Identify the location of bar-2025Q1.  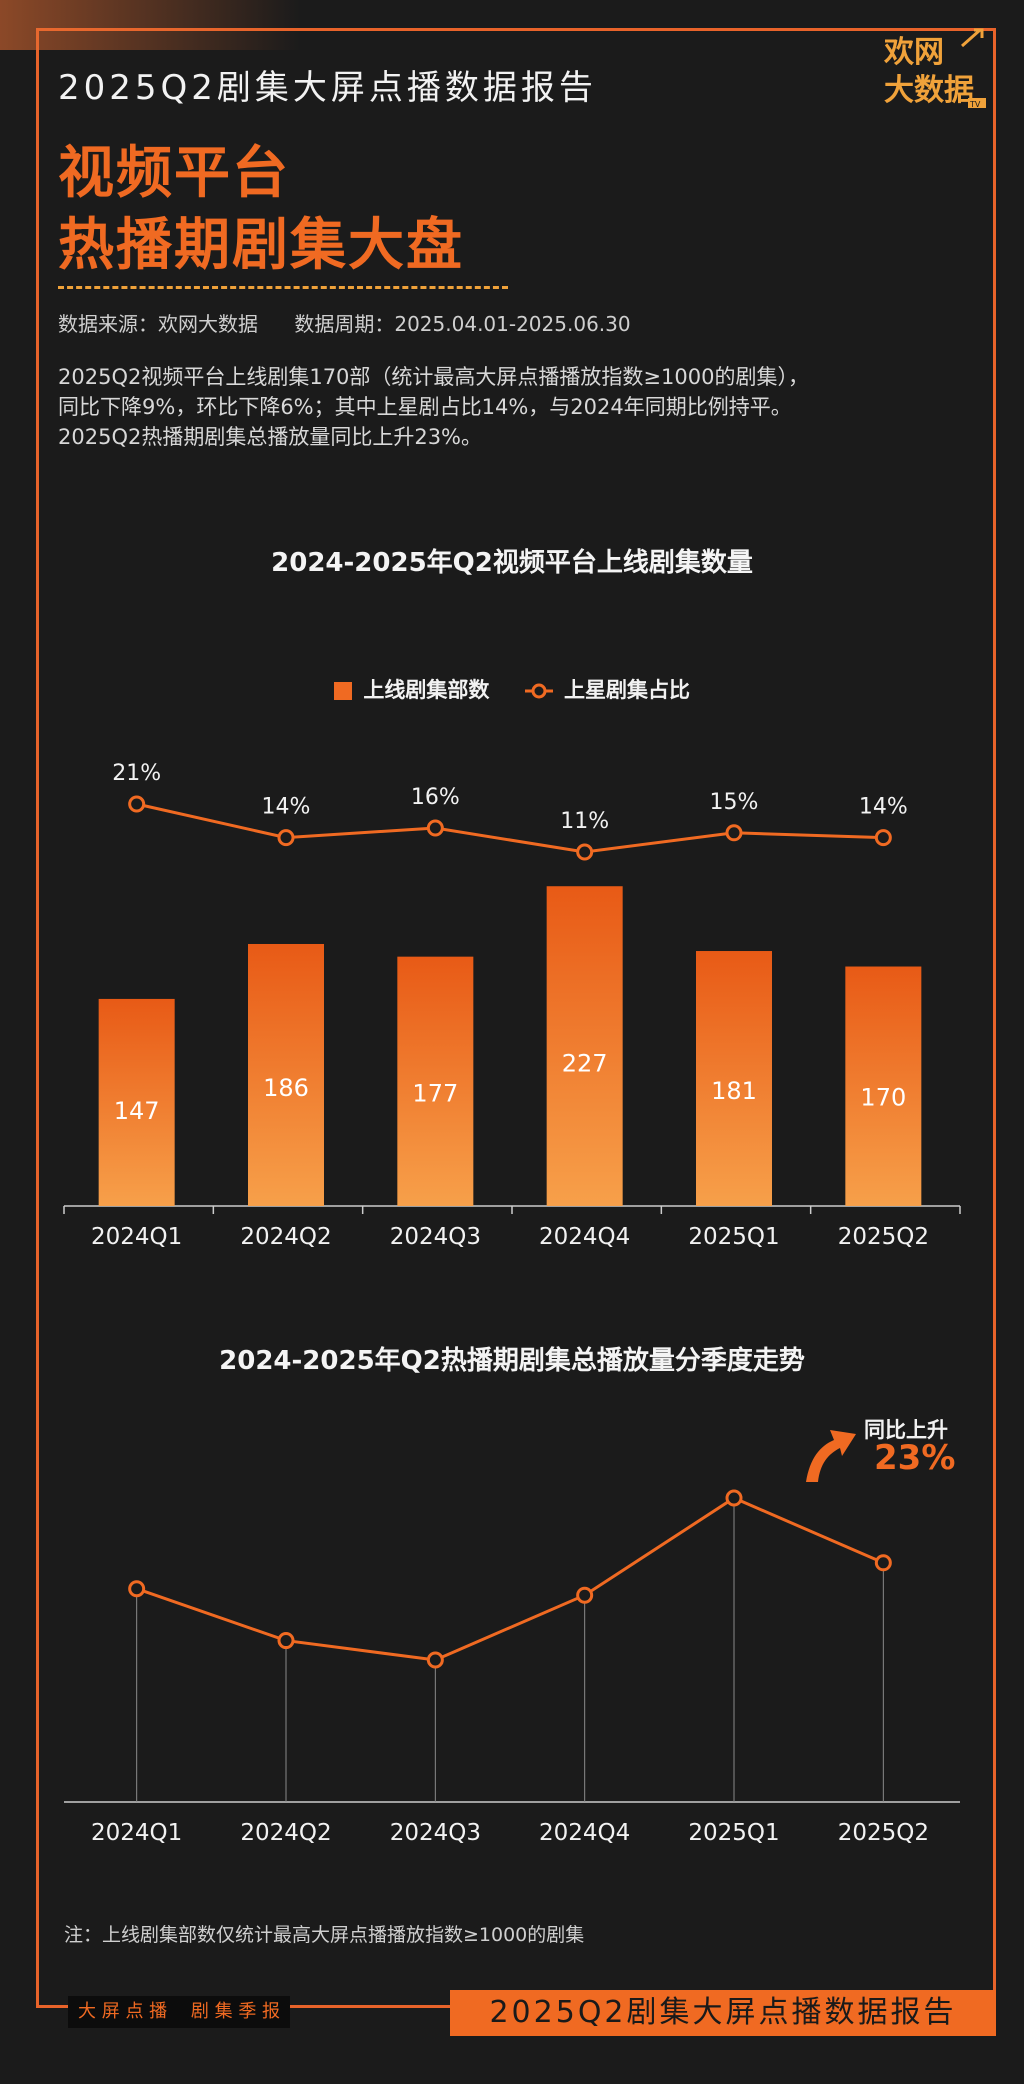
(734, 1078).